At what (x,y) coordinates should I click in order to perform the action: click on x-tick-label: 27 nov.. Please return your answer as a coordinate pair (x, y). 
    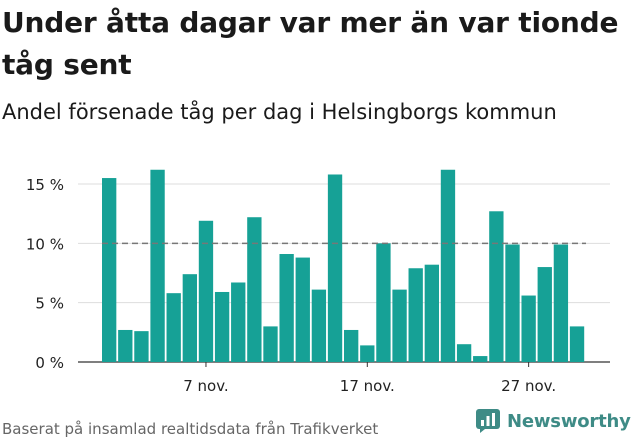
    Looking at the image, I should click on (528, 386).